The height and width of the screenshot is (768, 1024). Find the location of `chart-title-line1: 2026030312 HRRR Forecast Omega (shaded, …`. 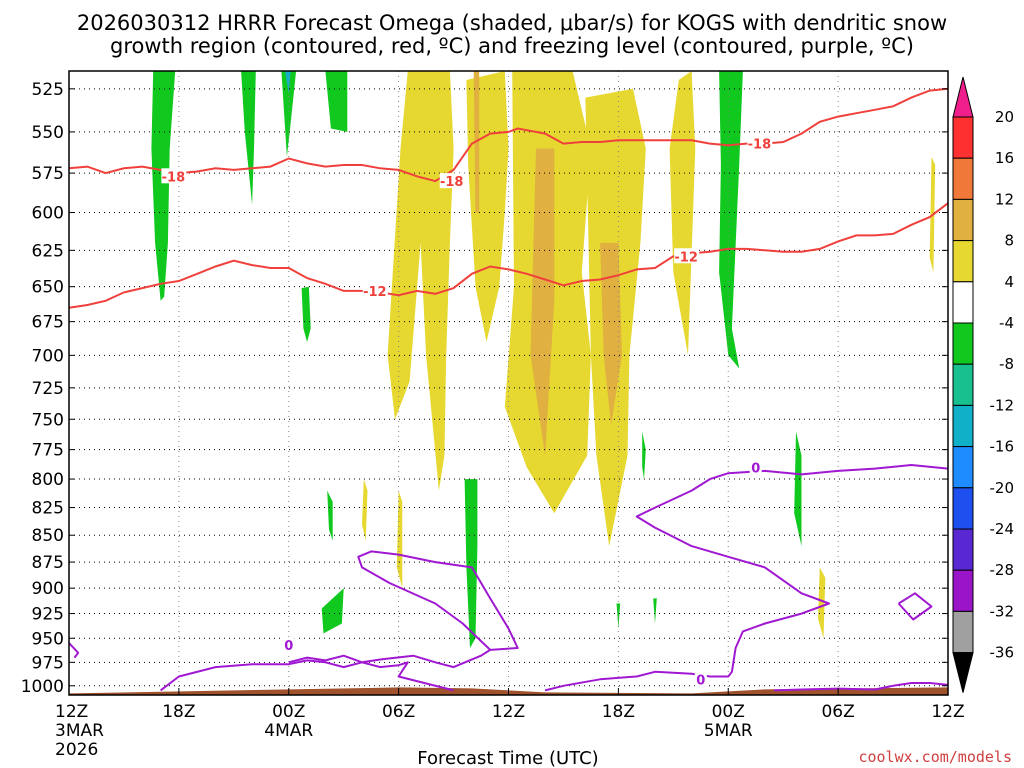

chart-title-line1: 2026030312 HRRR Forecast Omega (shaded, … is located at coordinates (512, 23).